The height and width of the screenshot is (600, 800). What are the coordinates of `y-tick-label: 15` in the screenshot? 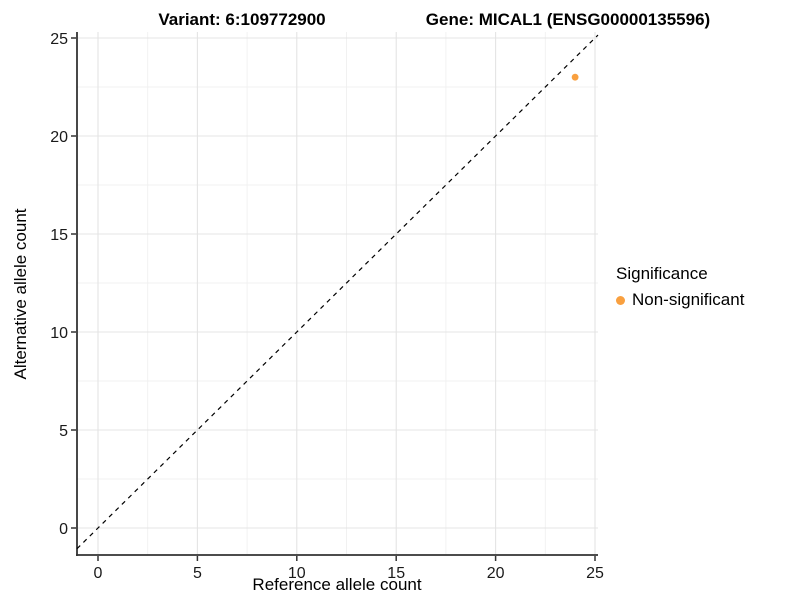 It's located at (59, 235).